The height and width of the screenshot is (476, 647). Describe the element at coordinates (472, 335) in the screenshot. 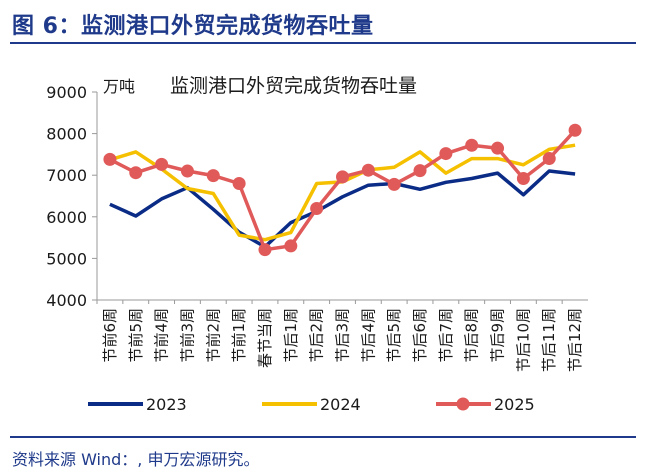

I see `x-tick-label: 节后8周` at that location.